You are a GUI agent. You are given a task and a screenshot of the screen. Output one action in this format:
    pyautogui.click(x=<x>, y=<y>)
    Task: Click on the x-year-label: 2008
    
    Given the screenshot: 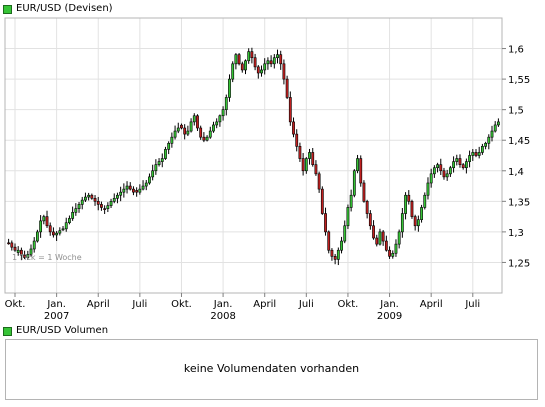 What is the action you would take?
    pyautogui.click(x=222, y=316)
    